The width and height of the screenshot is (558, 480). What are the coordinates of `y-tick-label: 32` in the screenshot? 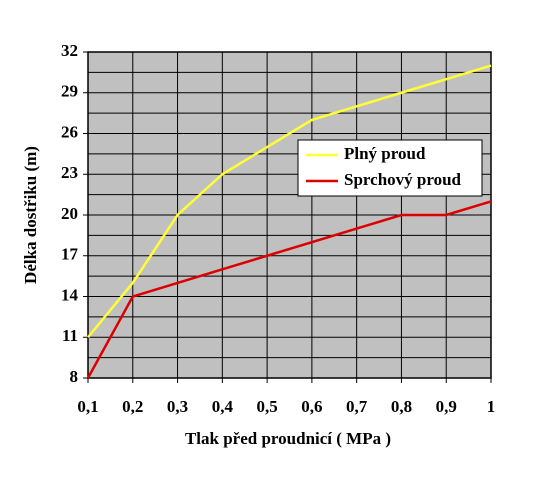 It's located at (69, 50).